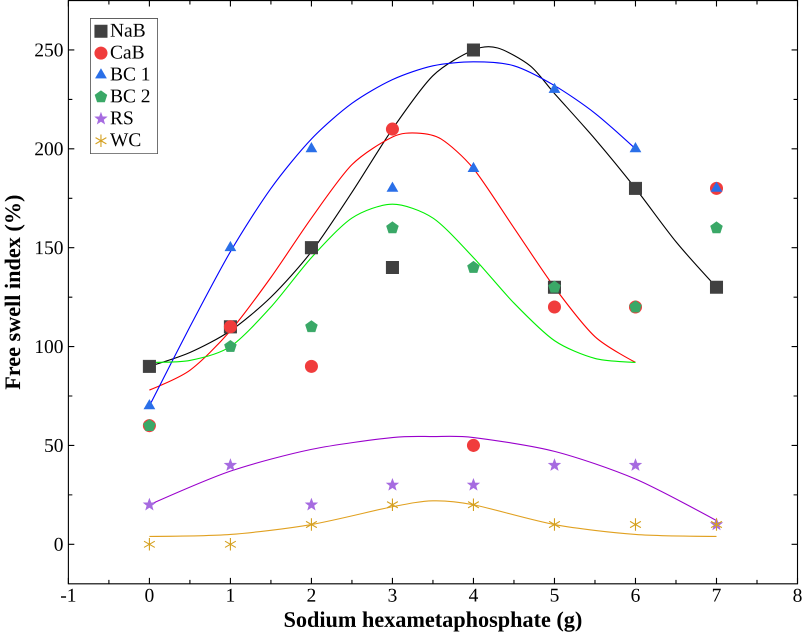 The image size is (807, 636). Describe the element at coordinates (54, 445) in the screenshot. I see `y-tick-label: 50` at that location.